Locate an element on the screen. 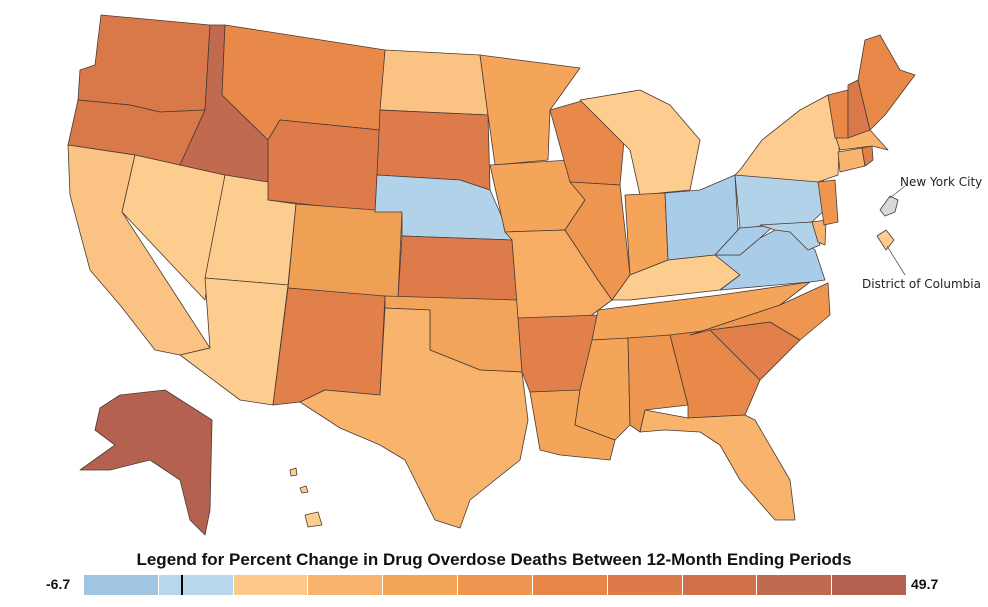 This screenshot has height=607, width=988. state-illinois is located at coordinates (597, 241).